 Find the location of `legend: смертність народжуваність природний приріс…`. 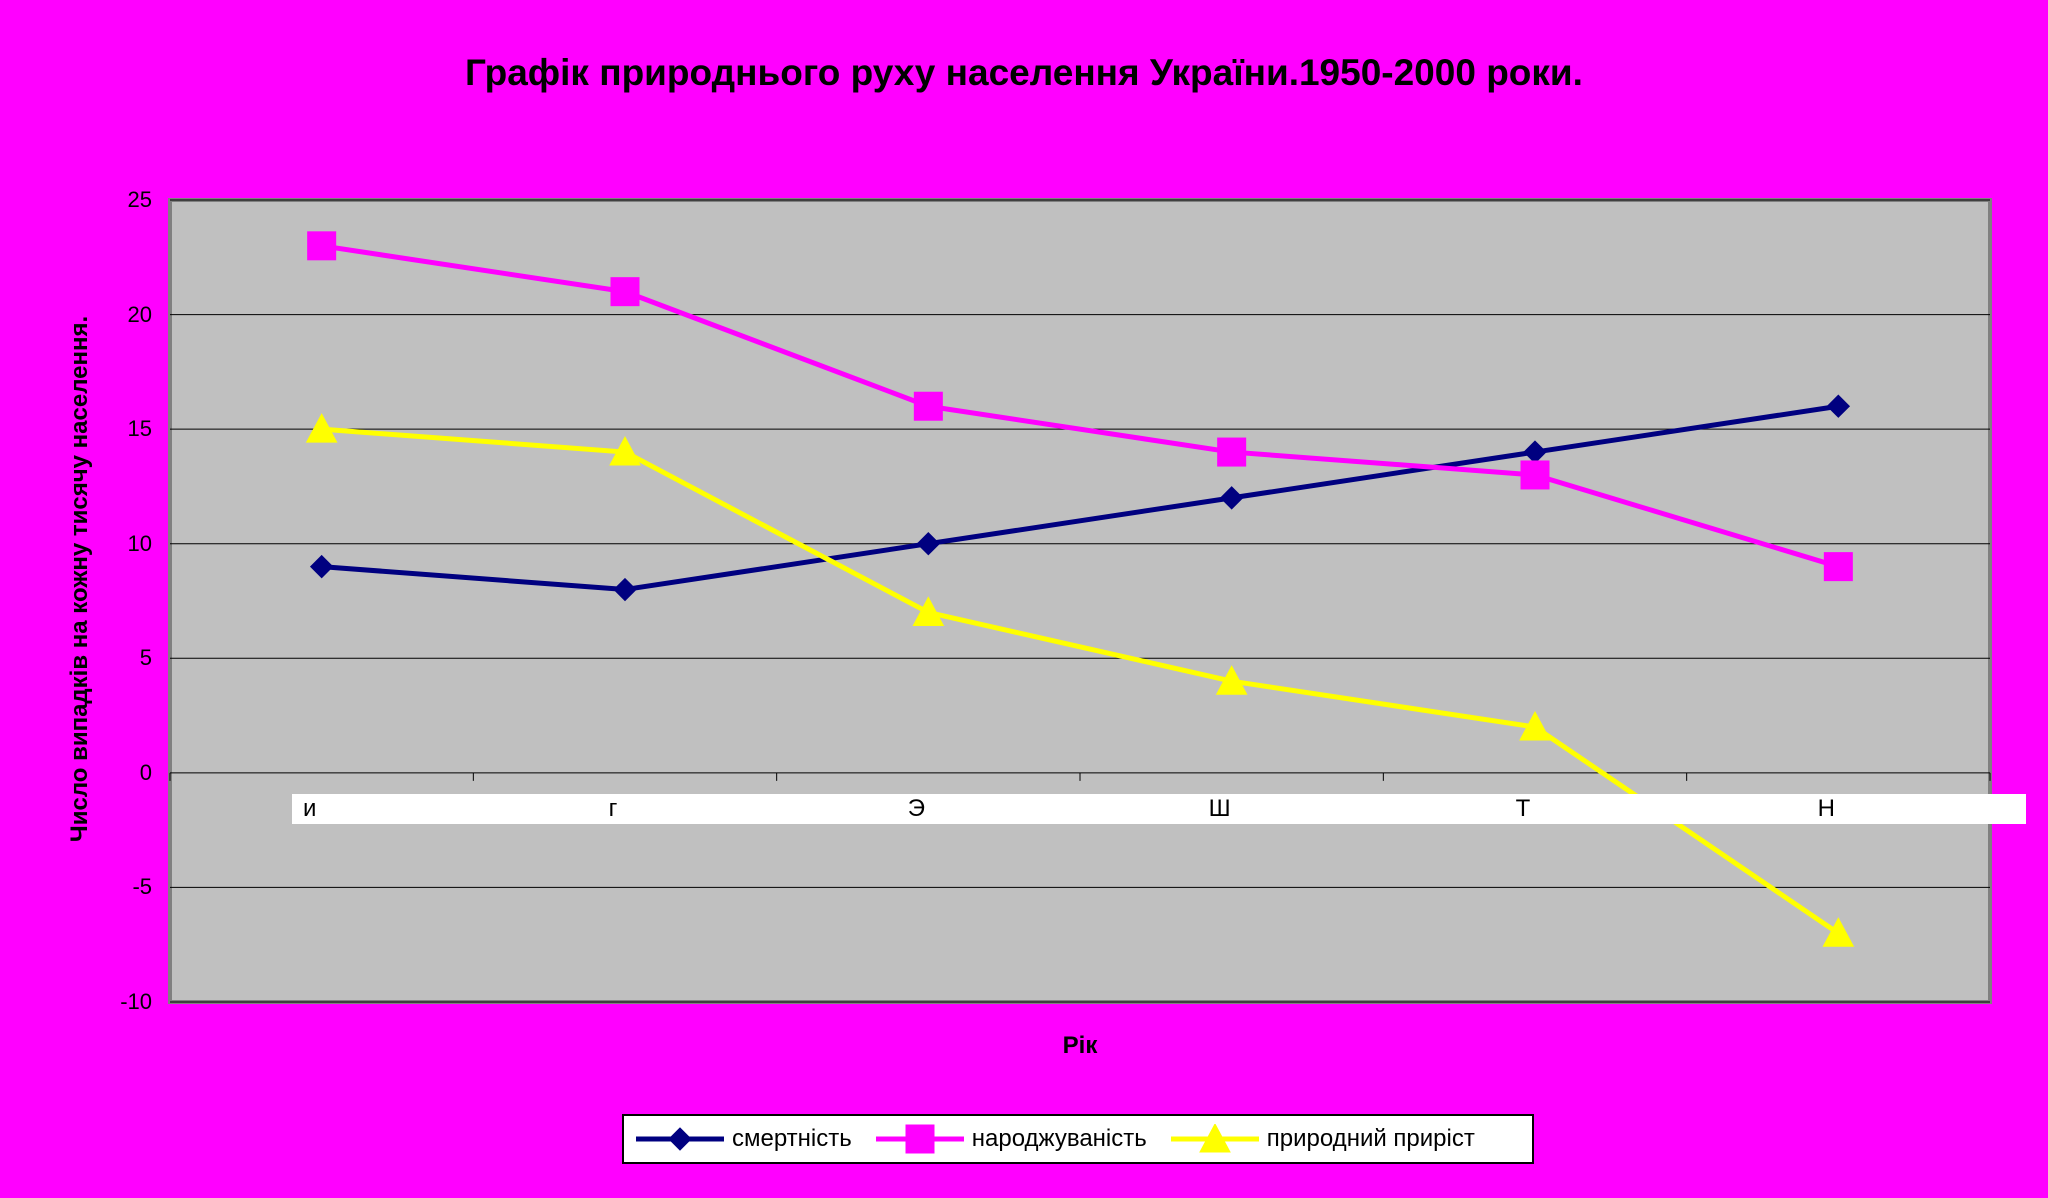

legend: смертність народжуваність природний приріс… is located at coordinates (1078, 1139).